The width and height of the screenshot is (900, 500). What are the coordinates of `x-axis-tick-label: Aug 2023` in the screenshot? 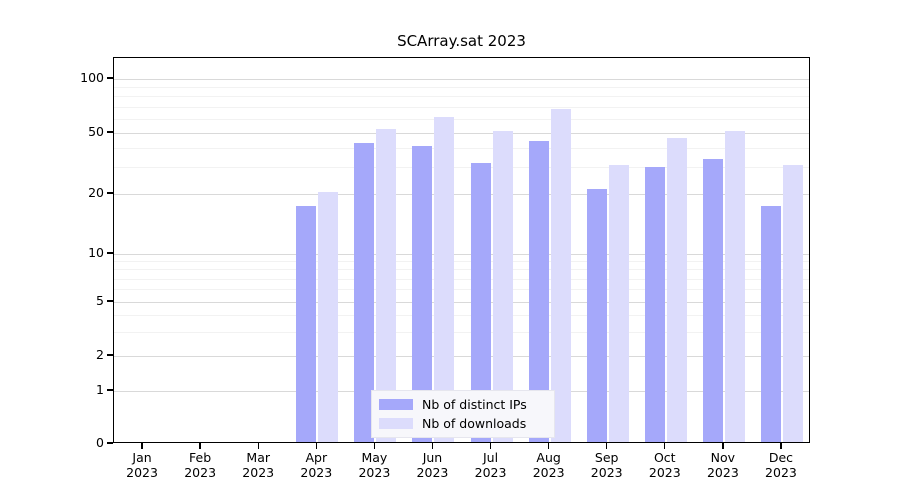 It's located at (549, 465).